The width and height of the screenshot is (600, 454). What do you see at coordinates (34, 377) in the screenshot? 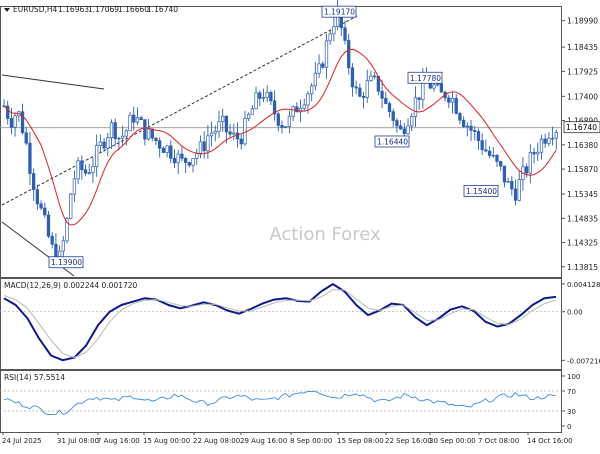
I see `rsi-title: RSI(14) 57.5514` at bounding box center [34, 377].